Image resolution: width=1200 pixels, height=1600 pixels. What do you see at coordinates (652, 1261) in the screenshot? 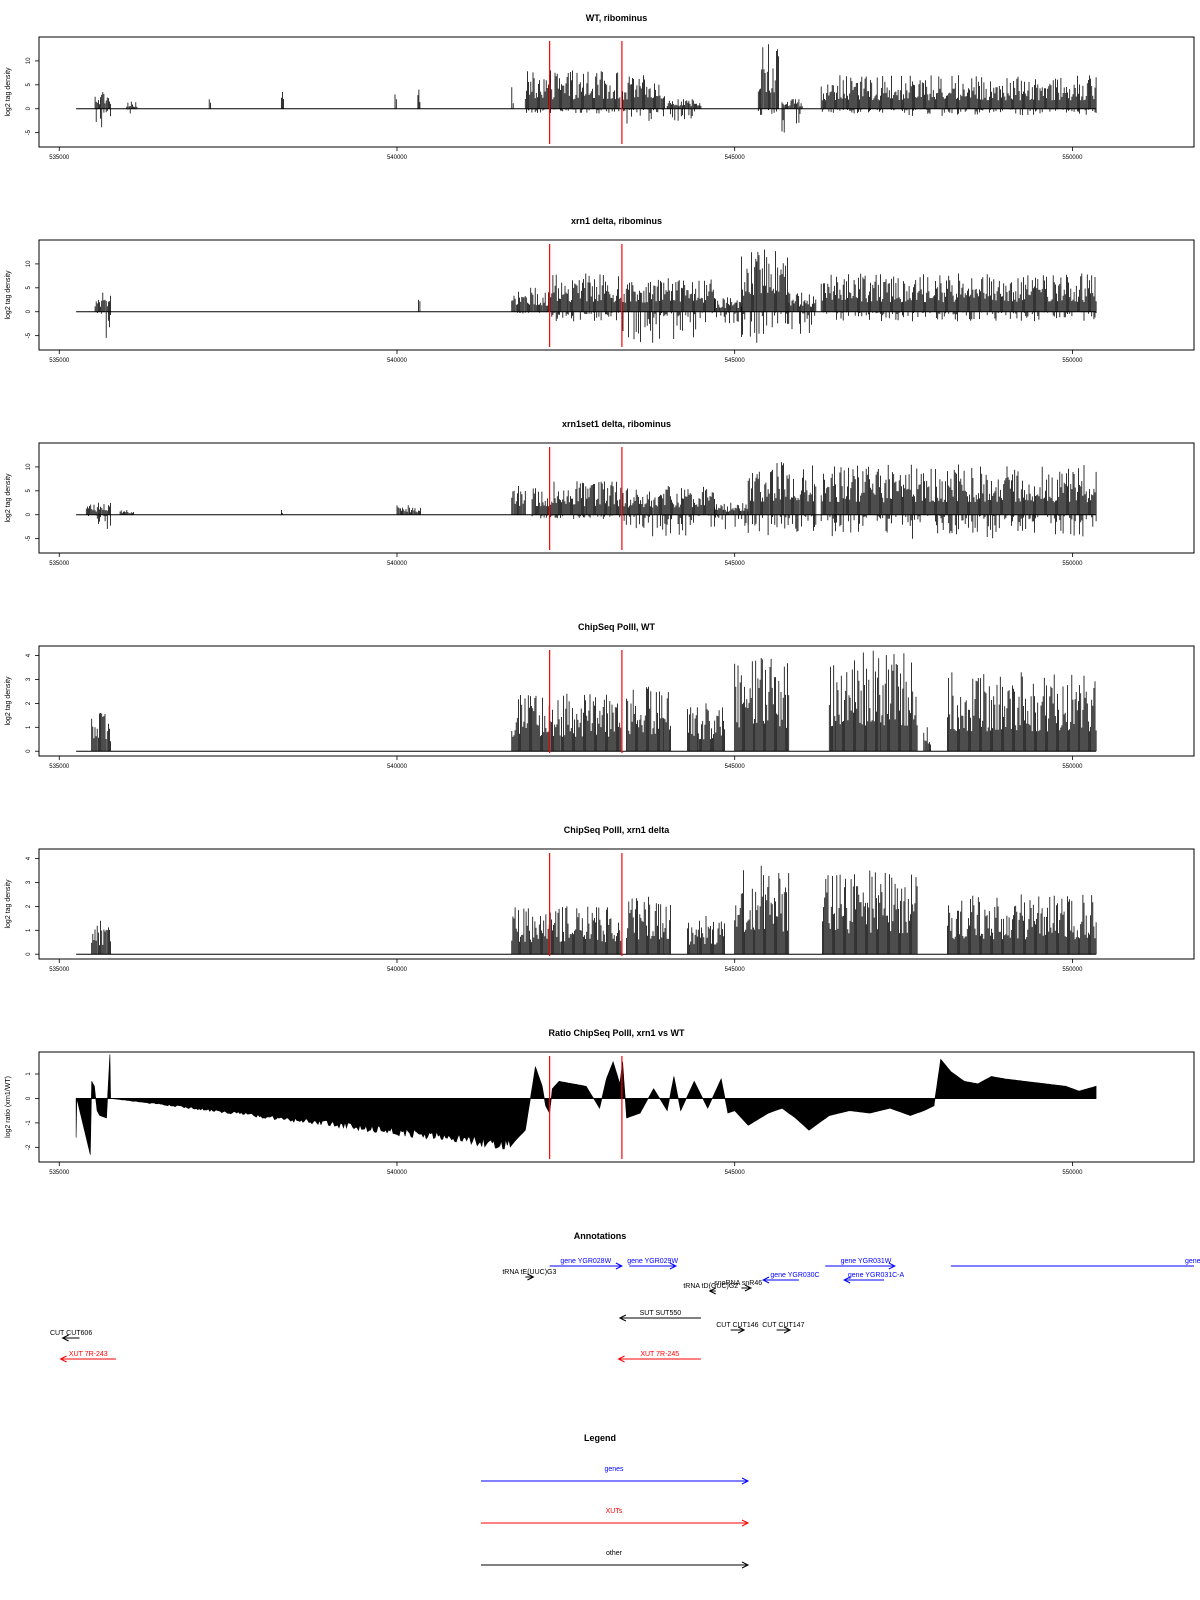
I see `feature-label: gene YGR029W` at bounding box center [652, 1261].